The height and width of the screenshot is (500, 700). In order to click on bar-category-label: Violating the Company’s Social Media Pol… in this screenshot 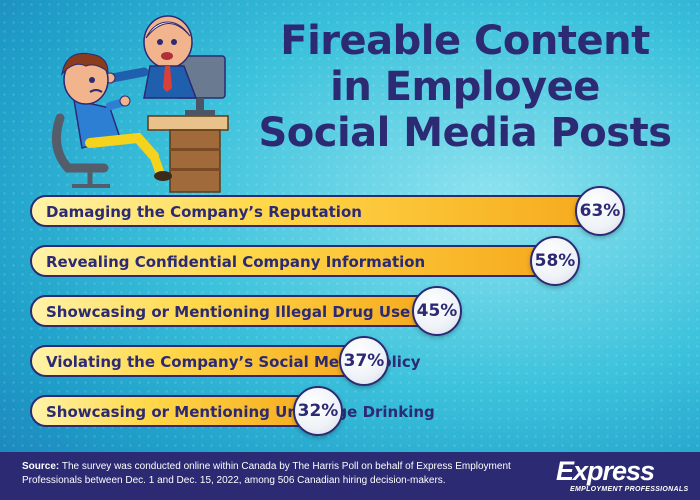, I will do `click(233, 362)`.